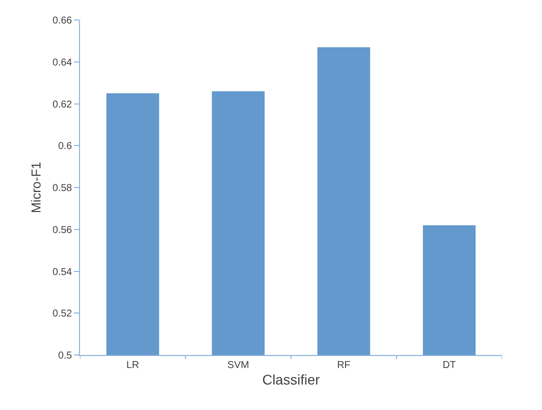  I want to click on y-tick-label: 0.66, so click(62, 21).